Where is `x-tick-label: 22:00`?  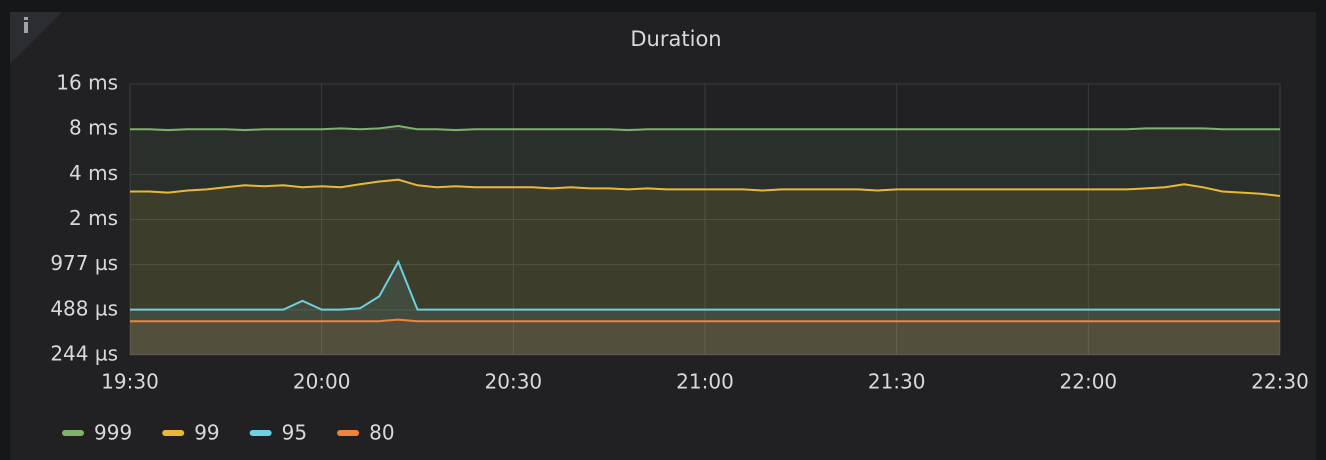 x-tick-label: 22:00 is located at coordinates (1089, 382).